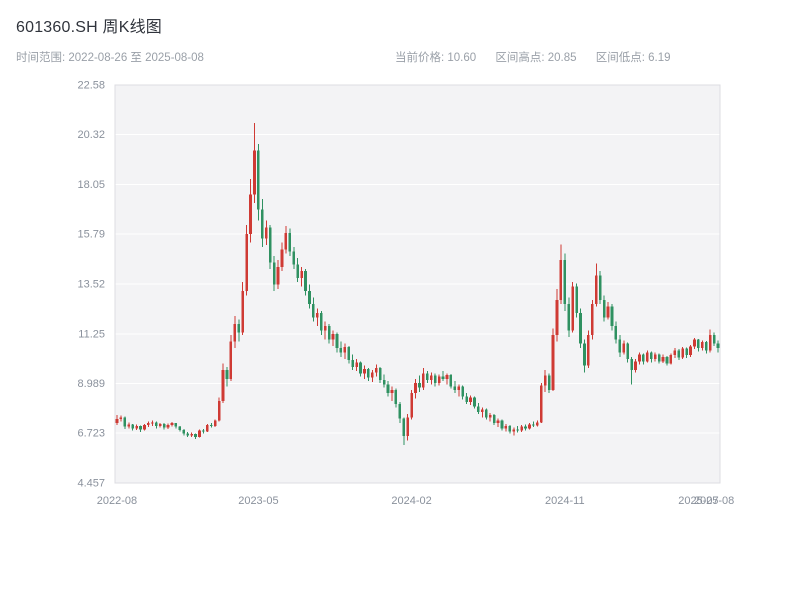 This screenshot has height=600, width=800. What do you see at coordinates (110, 58) in the screenshot?
I see `time-range-label: 时间范围: 2022-08-26 至 2025-08-08` at bounding box center [110, 58].